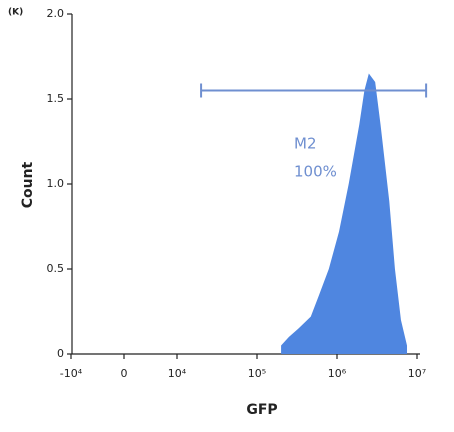 This screenshot has height=432, width=454. What do you see at coordinates (315, 172) in the screenshot?
I see `gate-percent: 100%` at bounding box center [315, 172].